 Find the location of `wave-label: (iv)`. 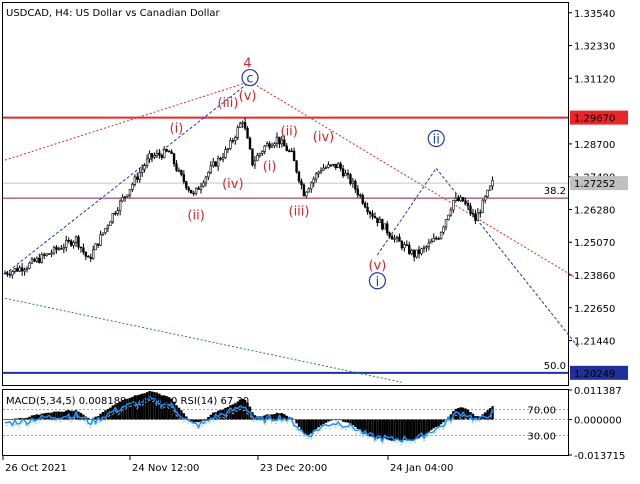

wave-label: (iv) is located at coordinates (232, 184).